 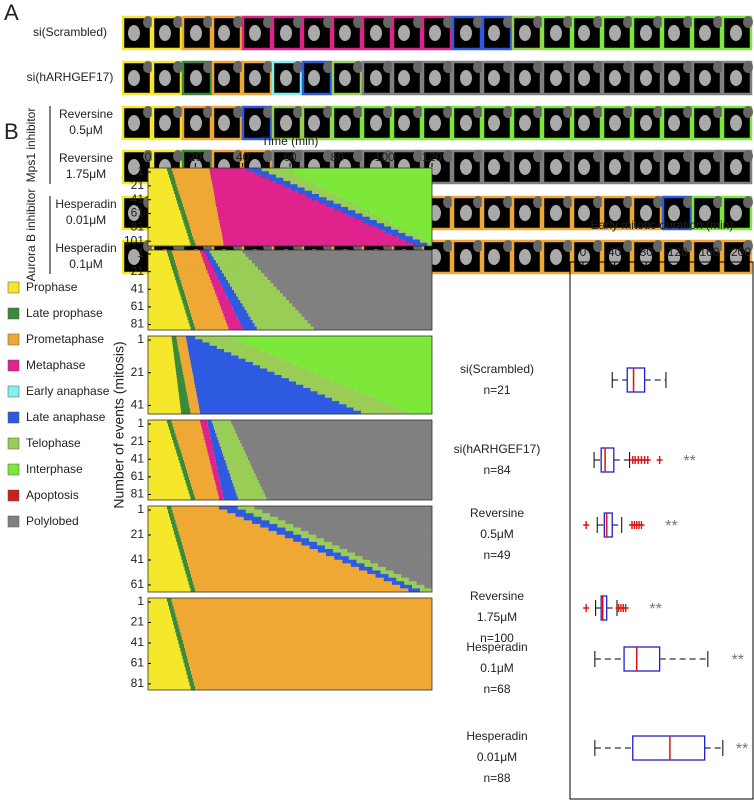 I want to click on y-tick-label: 81, so click(x=138, y=227).